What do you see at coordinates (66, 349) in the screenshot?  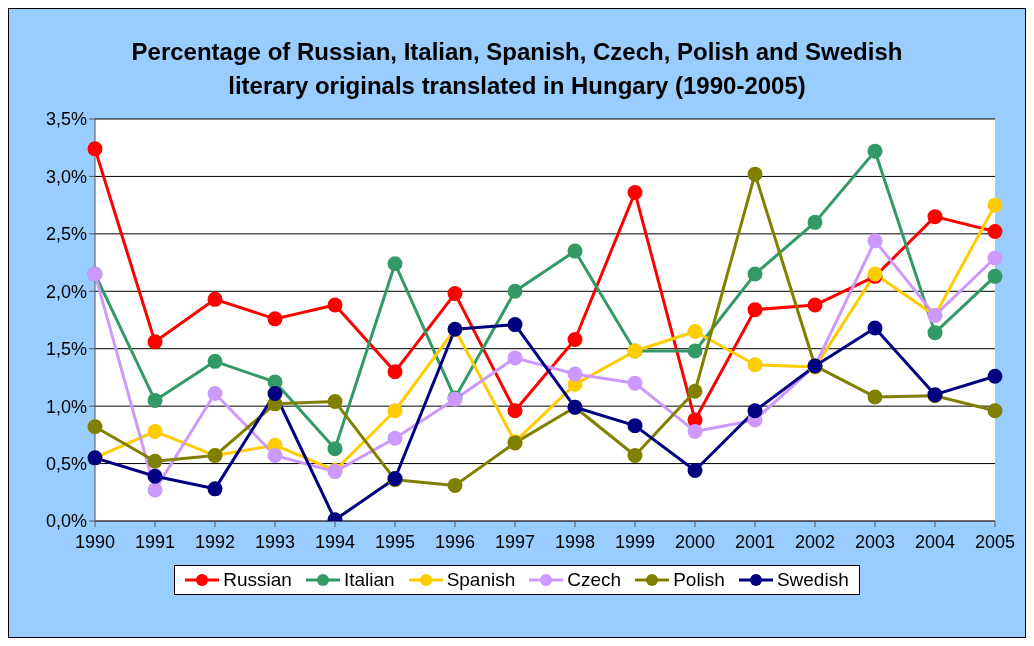 I see `y-tick-label: 1,5%` at bounding box center [66, 349].